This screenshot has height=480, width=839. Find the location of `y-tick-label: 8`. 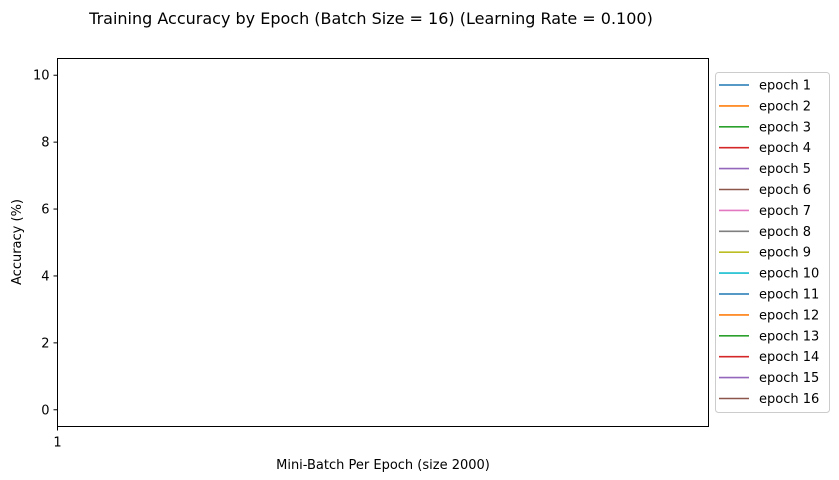

y-tick-label: 8 is located at coordinates (45, 143).